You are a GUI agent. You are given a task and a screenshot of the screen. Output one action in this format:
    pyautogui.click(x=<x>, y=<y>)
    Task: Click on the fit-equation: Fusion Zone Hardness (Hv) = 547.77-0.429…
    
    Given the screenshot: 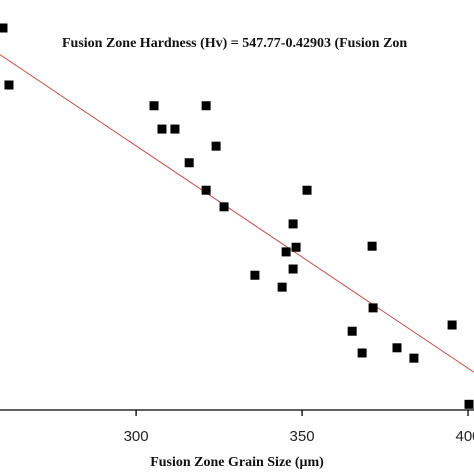 What is the action you would take?
    pyautogui.click(x=234, y=43)
    